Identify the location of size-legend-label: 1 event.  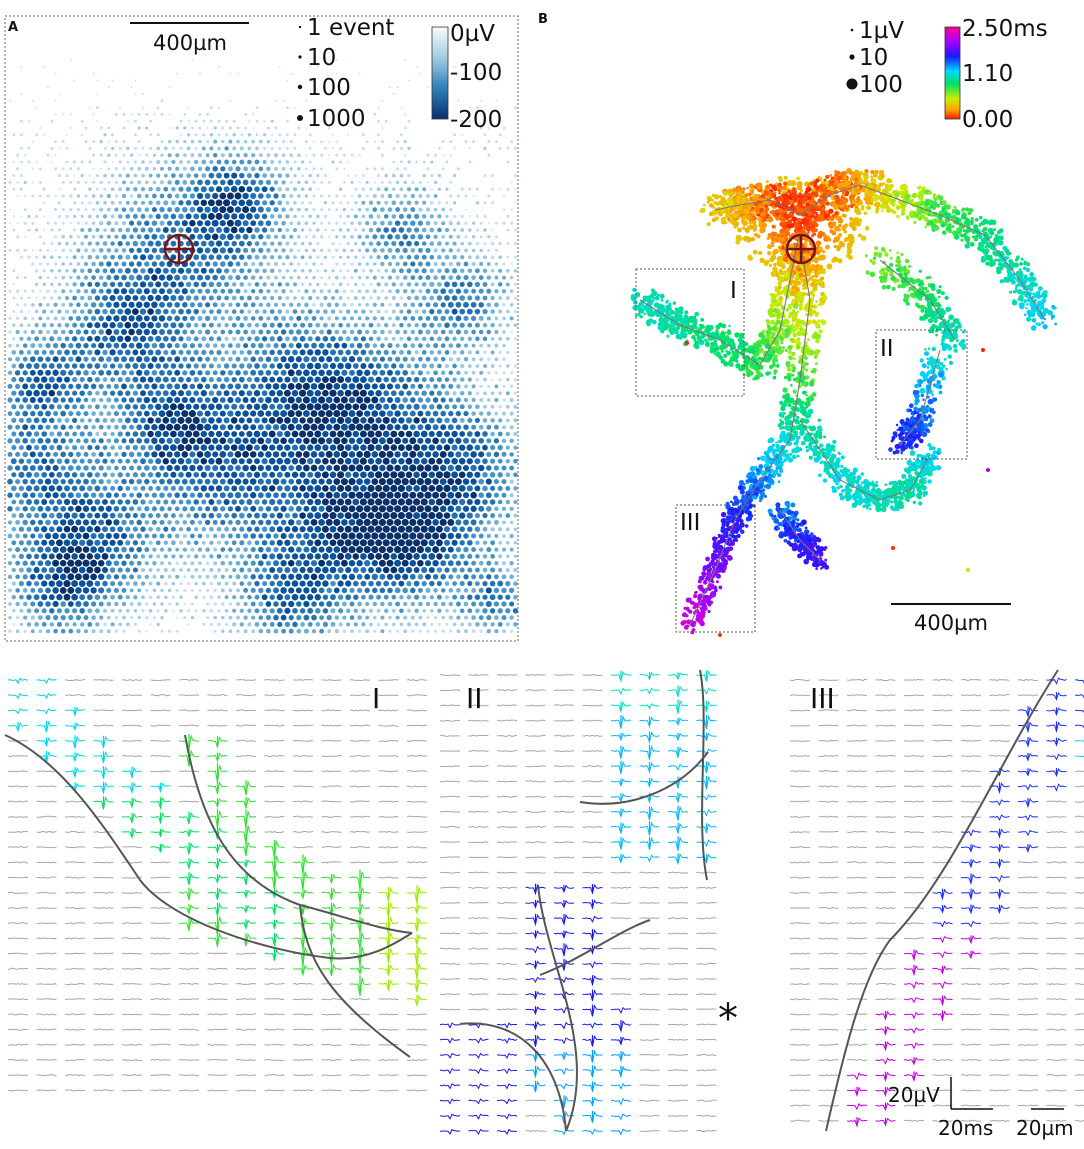
(350, 28).